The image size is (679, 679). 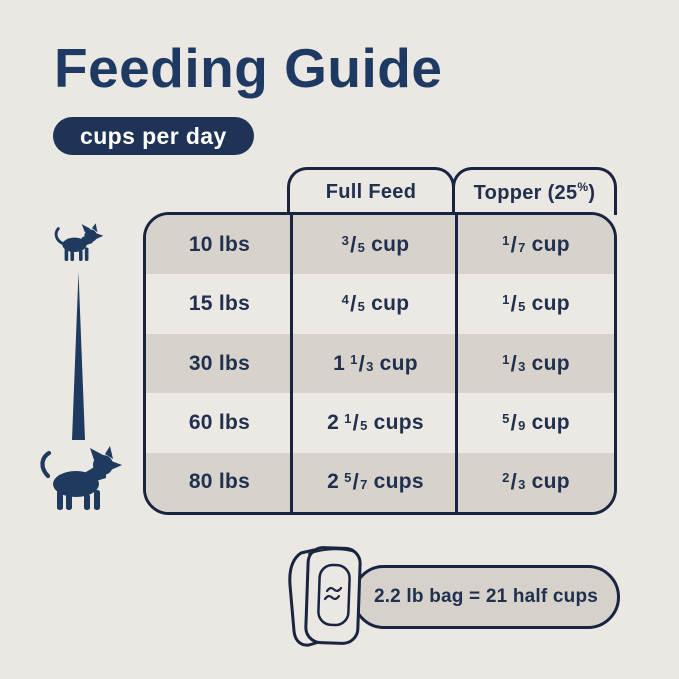 I want to click on table-row: 10 lbs 3/5 cup 1/7 cup, so click(x=380, y=245).